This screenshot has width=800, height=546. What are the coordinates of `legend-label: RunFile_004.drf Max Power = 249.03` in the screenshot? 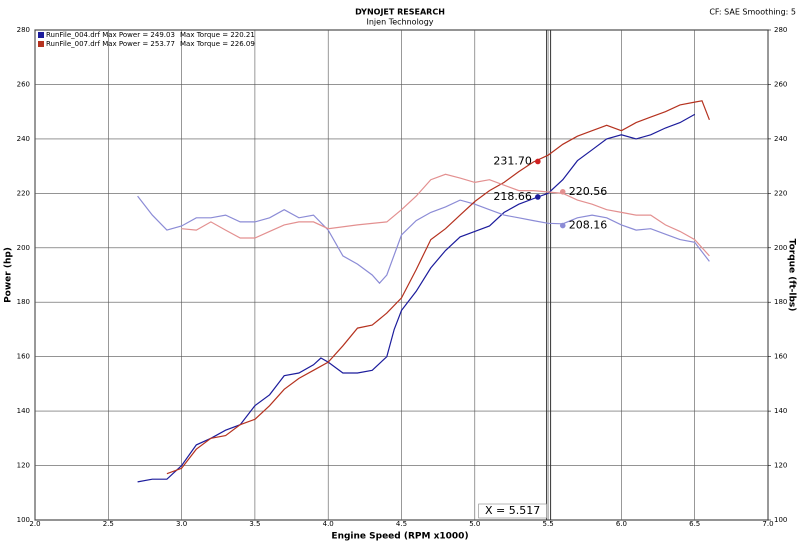 It's located at (110, 35).